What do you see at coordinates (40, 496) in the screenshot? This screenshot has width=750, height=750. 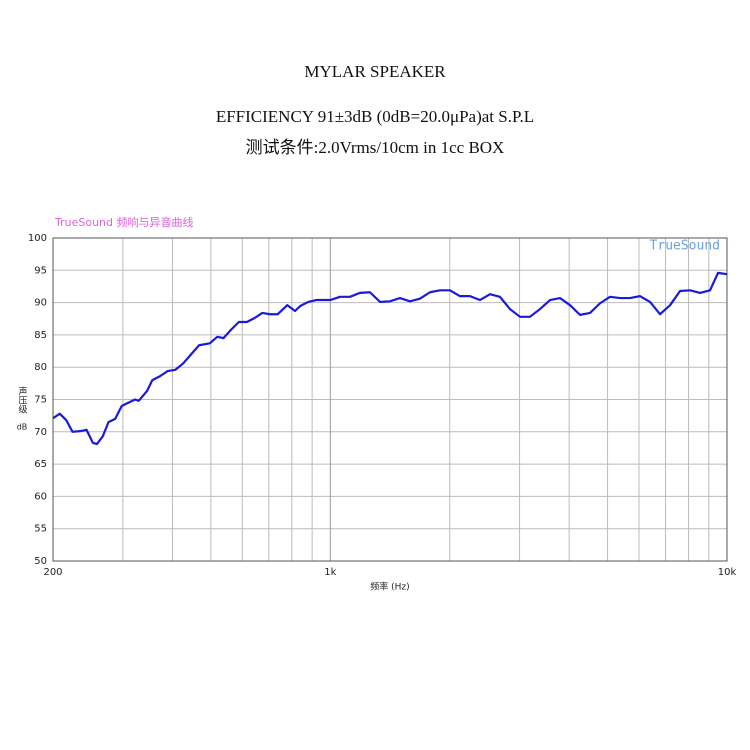 I see `y-tick-label: 60` at bounding box center [40, 496].